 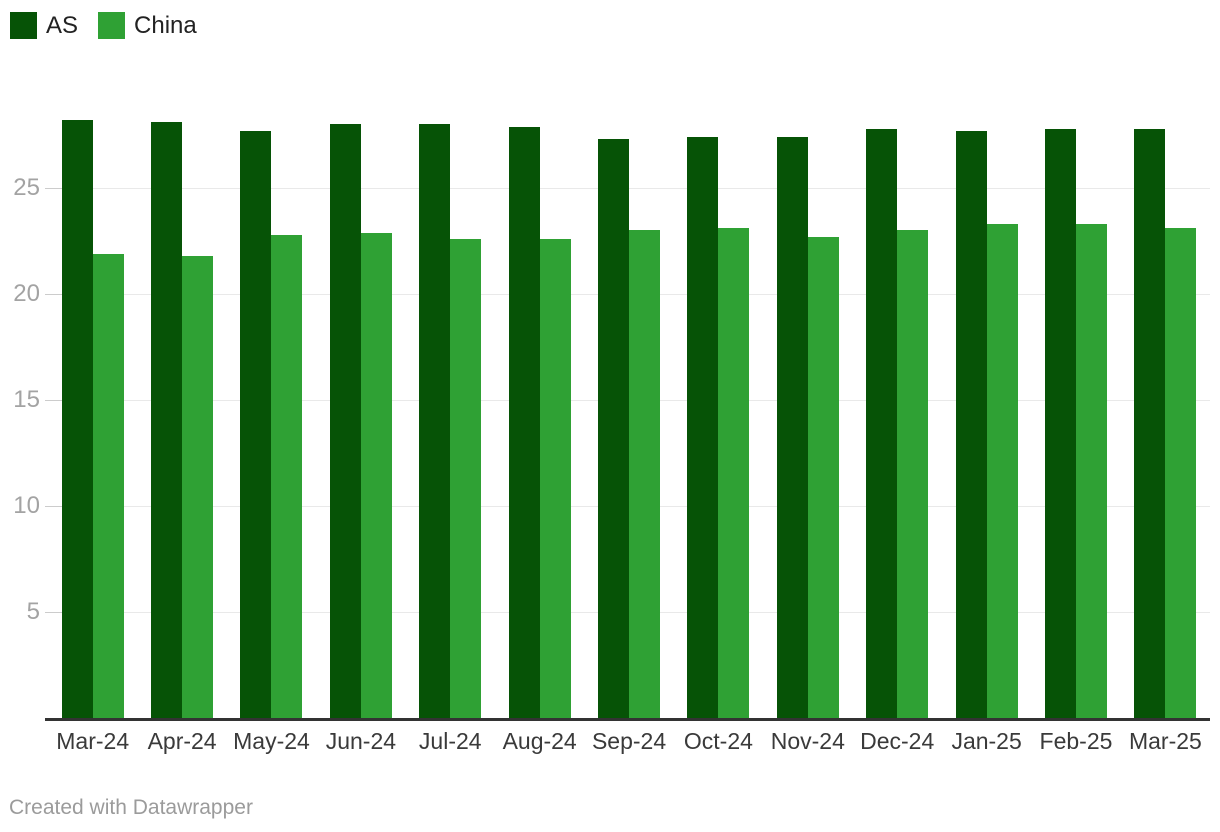 What do you see at coordinates (26, 293) in the screenshot?
I see `y-axis-tick-label: 20` at bounding box center [26, 293].